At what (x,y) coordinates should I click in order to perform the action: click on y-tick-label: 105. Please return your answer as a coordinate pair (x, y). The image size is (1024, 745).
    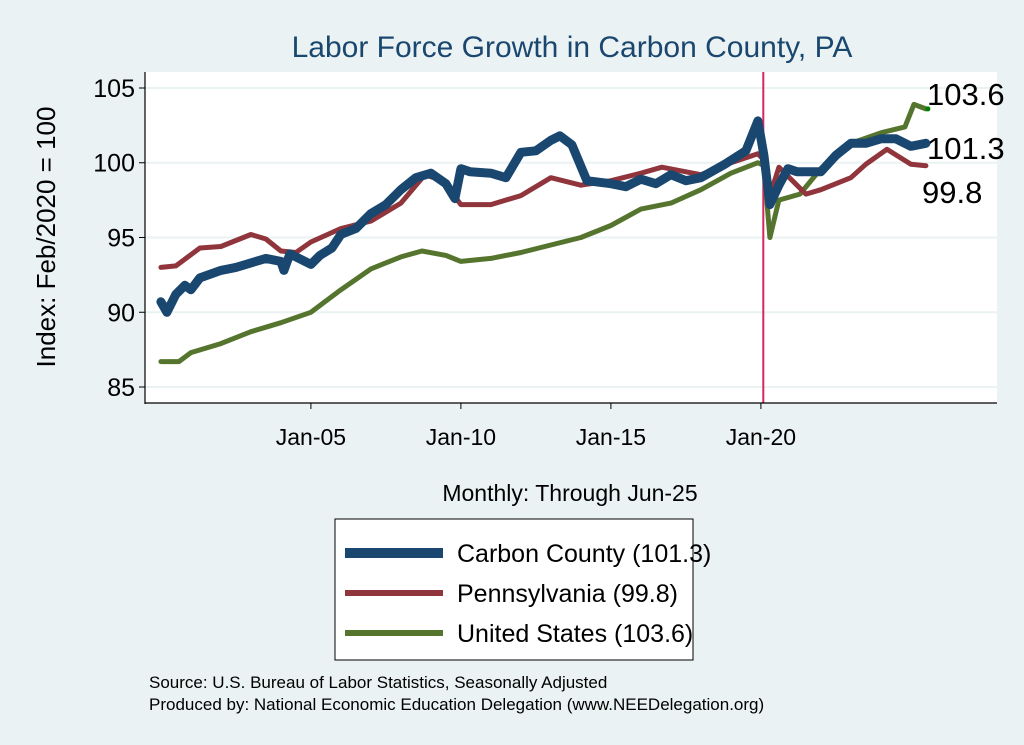
    Looking at the image, I should click on (114, 89).